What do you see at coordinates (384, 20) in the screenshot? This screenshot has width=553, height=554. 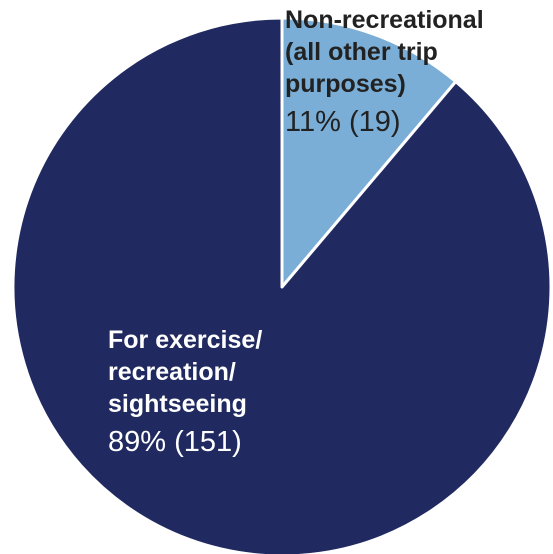 I see `slice-label-non-recreational-line-1: Non-recreational` at bounding box center [384, 20].